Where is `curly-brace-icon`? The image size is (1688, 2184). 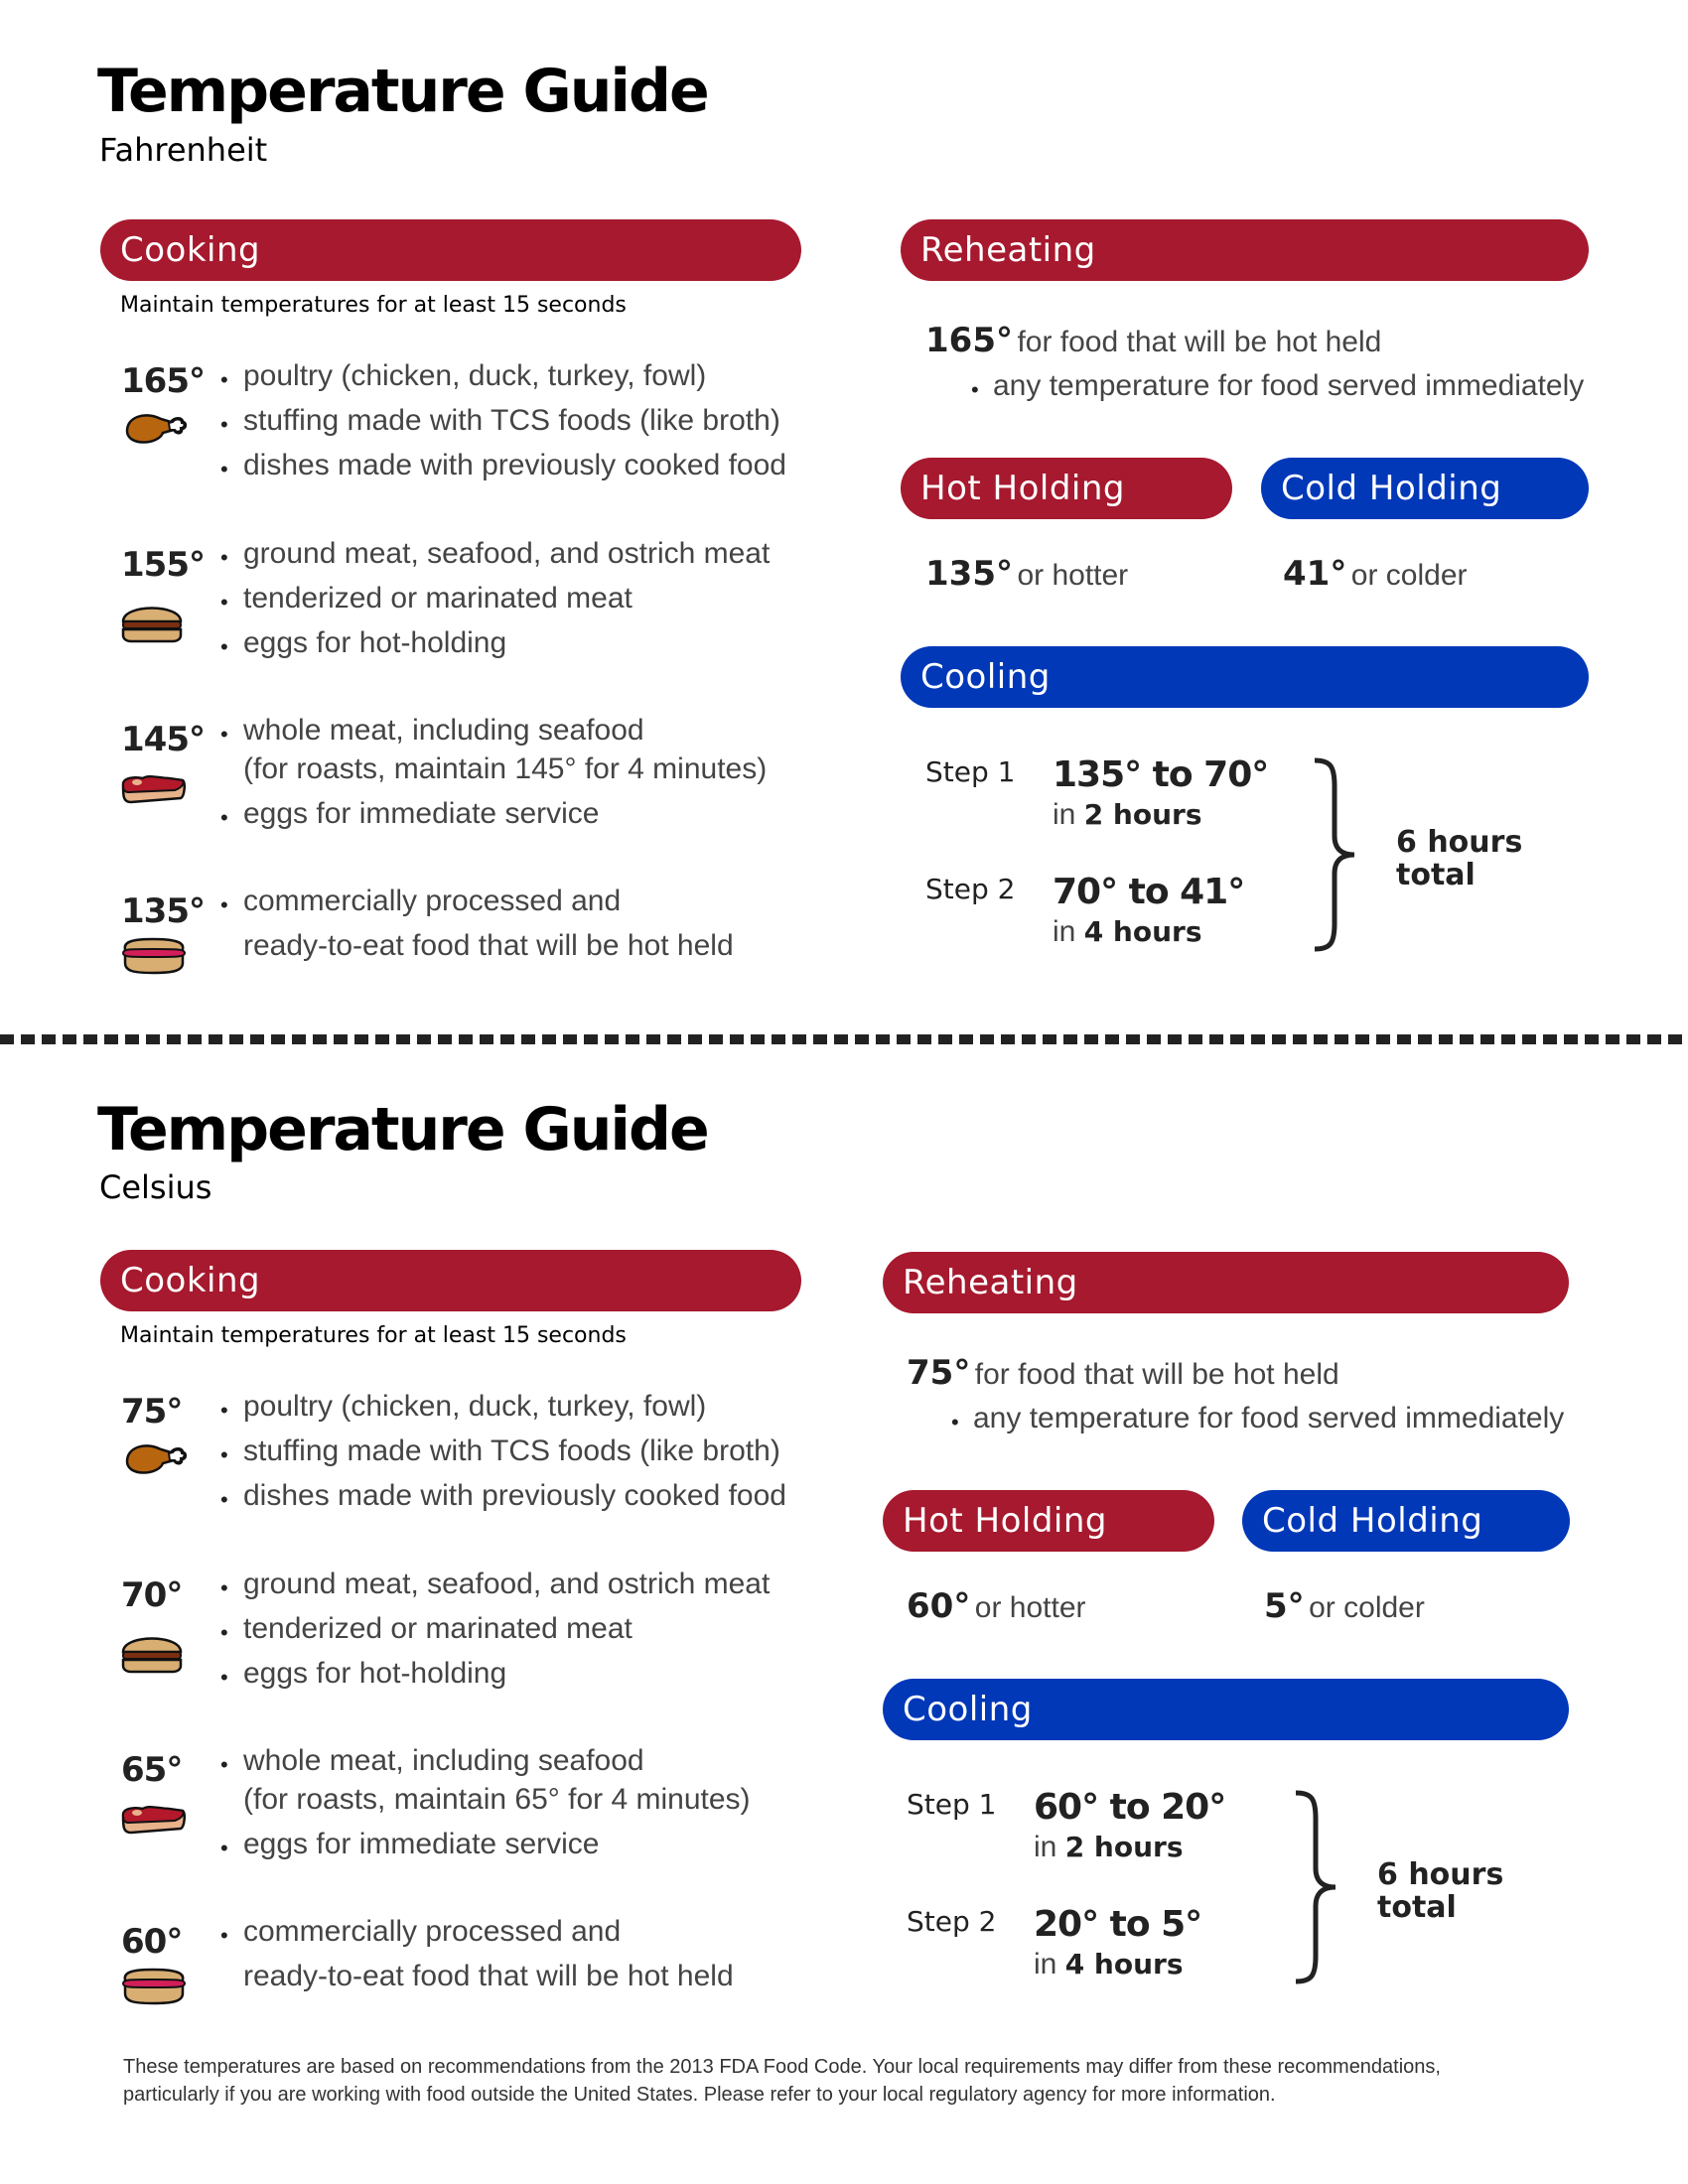 curly-brace-icon is located at coordinates (1315, 1887).